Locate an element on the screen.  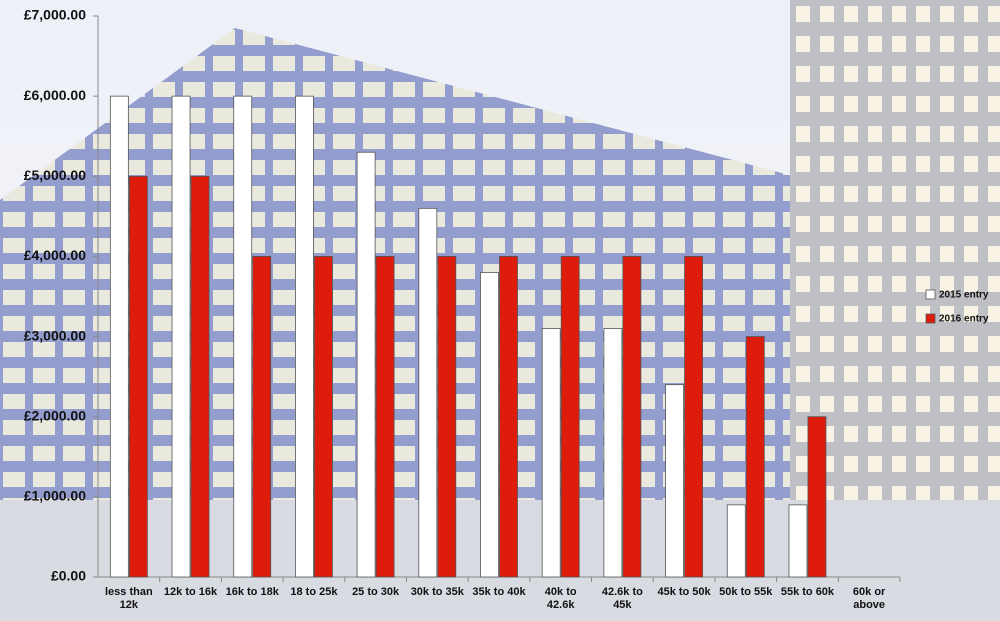
y-tick-label: £0.00 is located at coordinates (68, 576).